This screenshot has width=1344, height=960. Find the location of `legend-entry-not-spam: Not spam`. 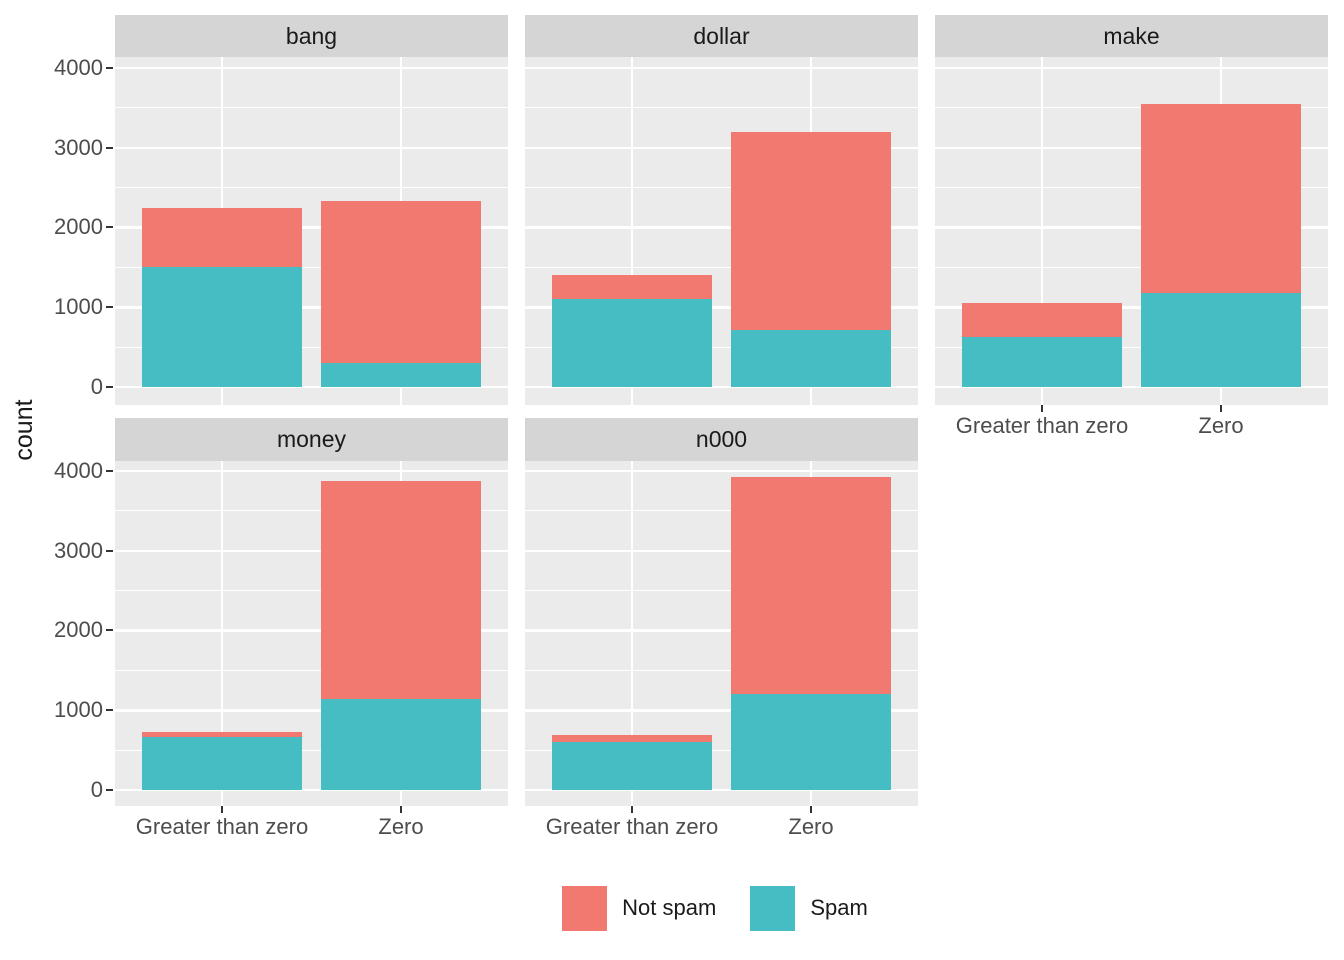

legend-entry-not-spam: Not spam is located at coordinates (639, 908).